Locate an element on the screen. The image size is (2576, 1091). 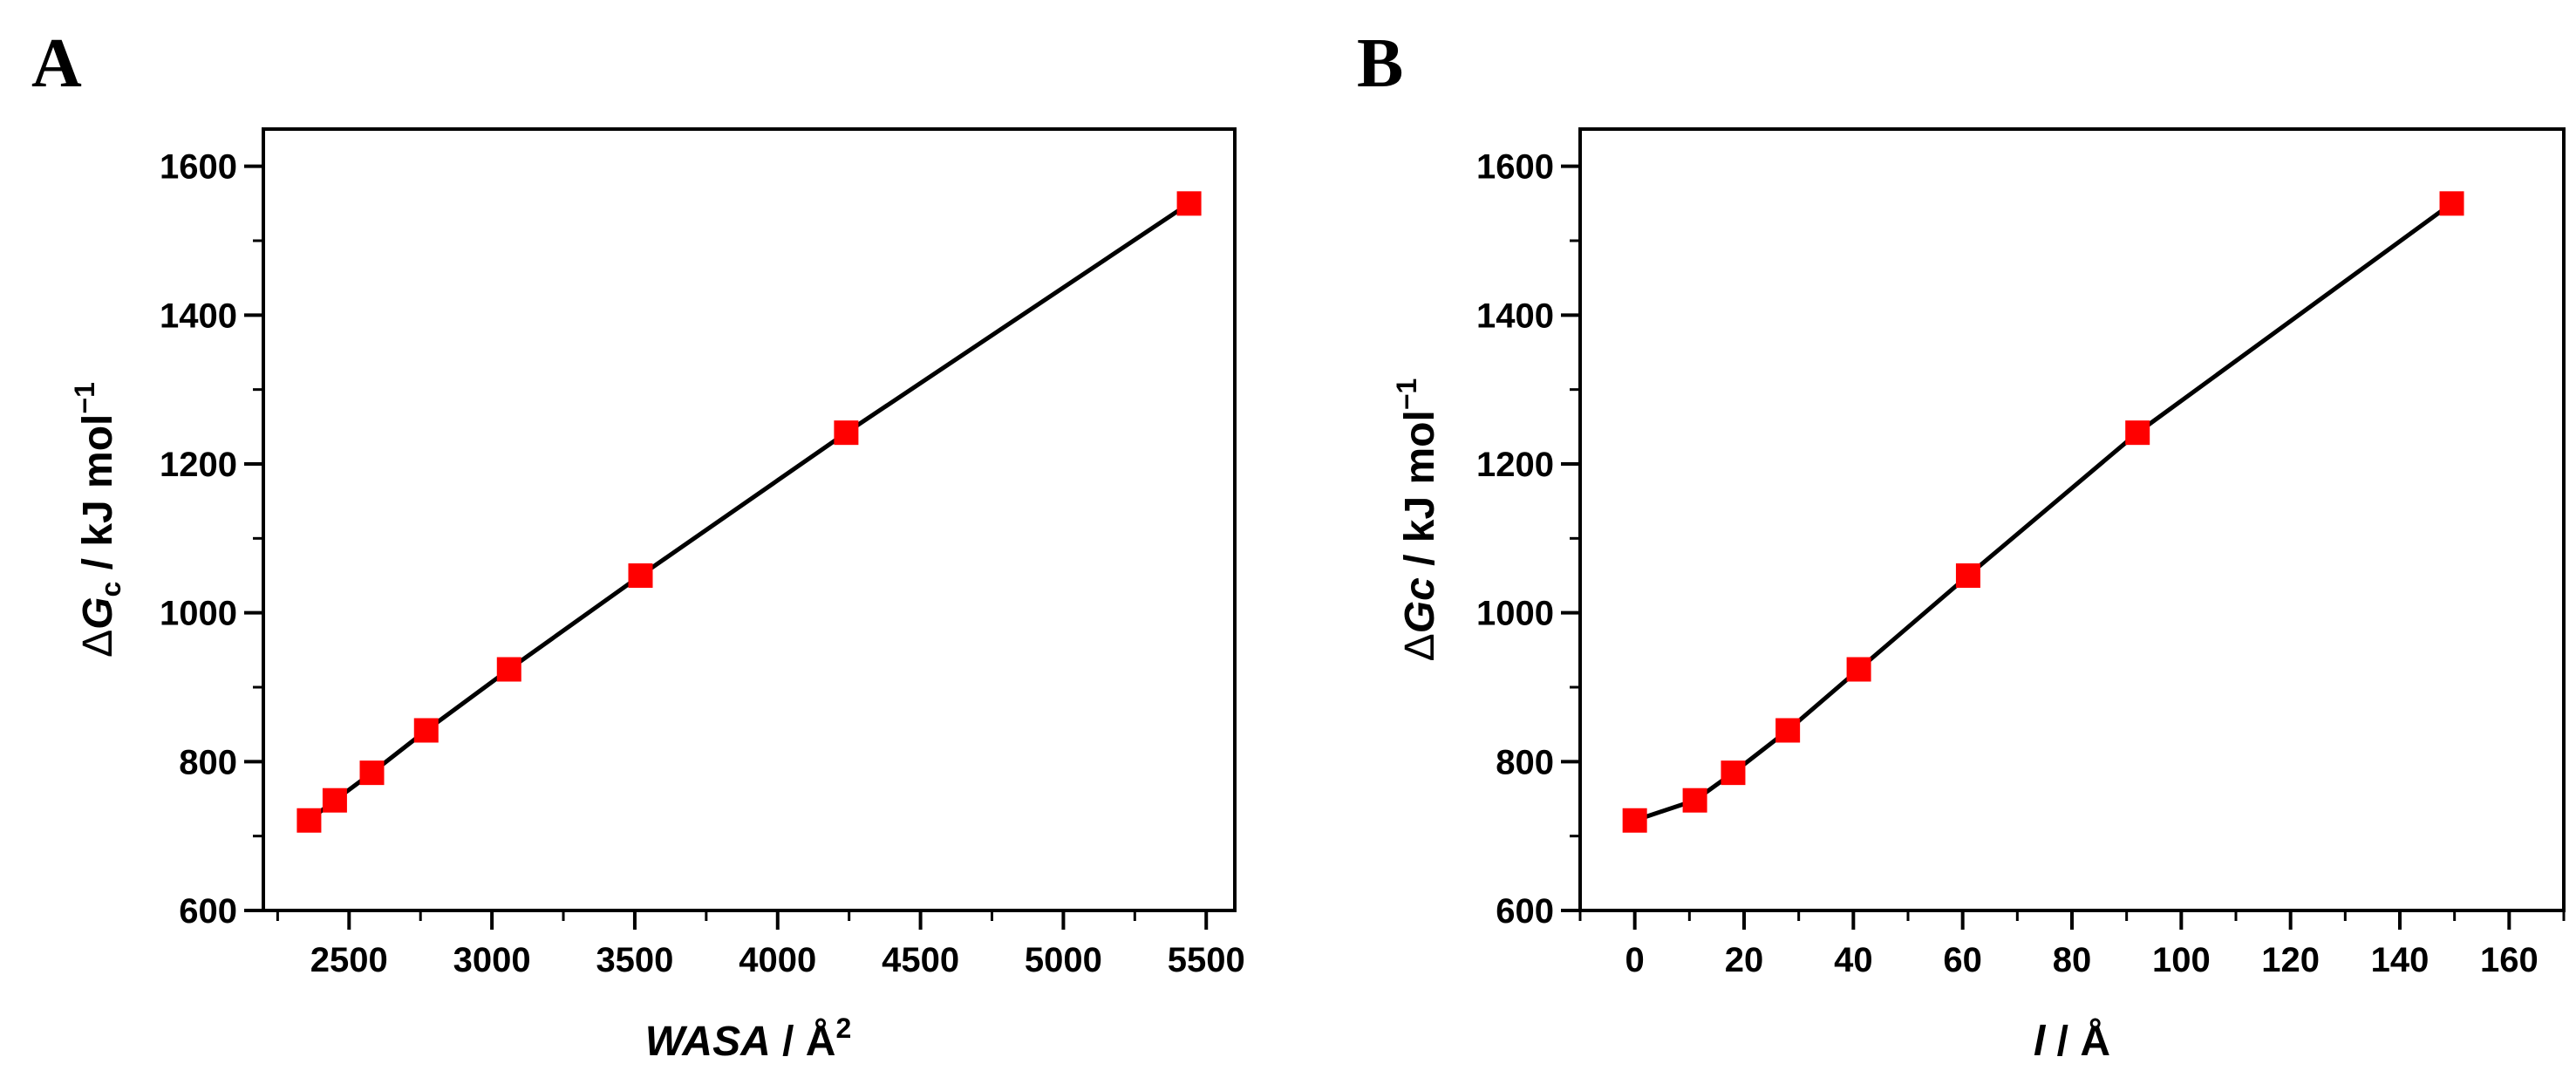
x-tick-label-a: 3000 is located at coordinates (492, 960).